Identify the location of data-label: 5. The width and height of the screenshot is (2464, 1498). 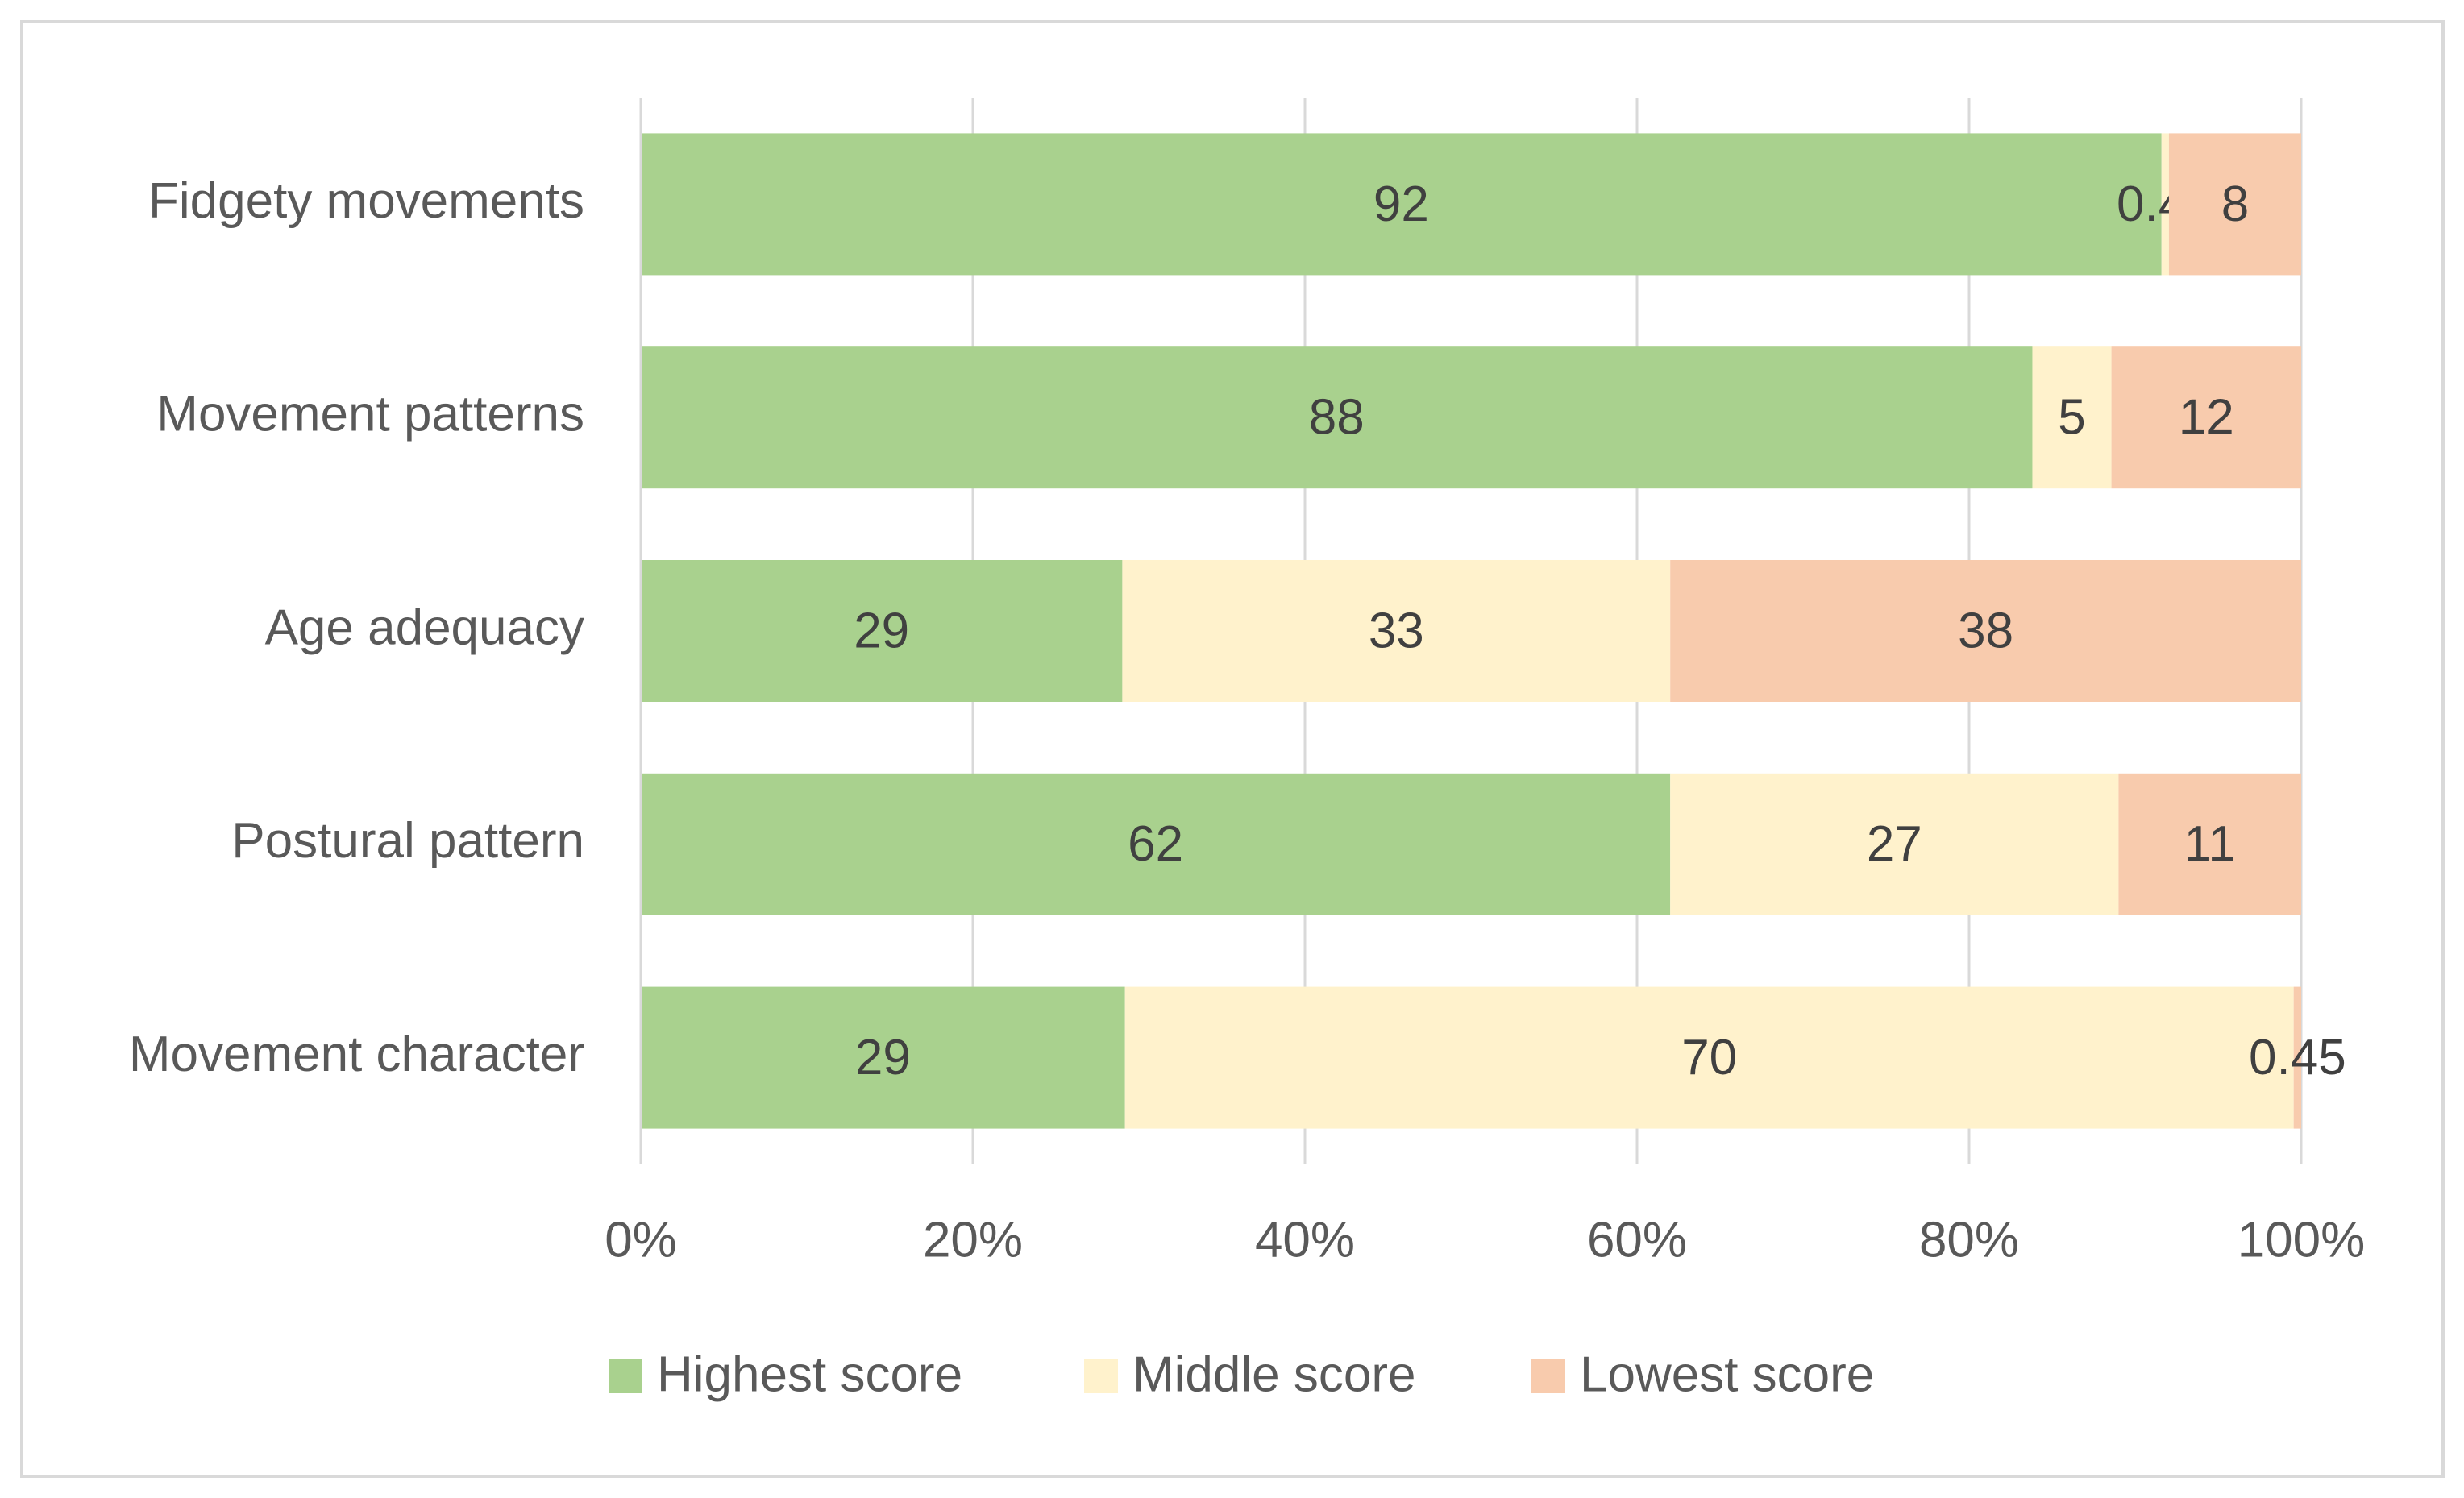
(2071, 418).